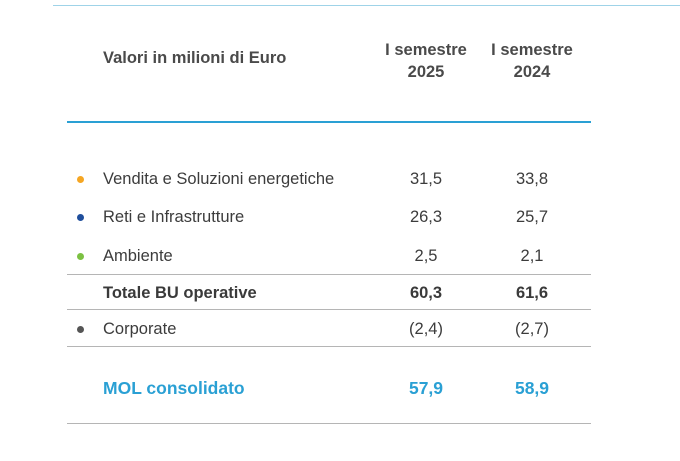 The width and height of the screenshot is (680, 461). Describe the element at coordinates (329, 388) in the screenshot. I see `table-row-mol: MOL consolidato 57,9 58,9` at that location.